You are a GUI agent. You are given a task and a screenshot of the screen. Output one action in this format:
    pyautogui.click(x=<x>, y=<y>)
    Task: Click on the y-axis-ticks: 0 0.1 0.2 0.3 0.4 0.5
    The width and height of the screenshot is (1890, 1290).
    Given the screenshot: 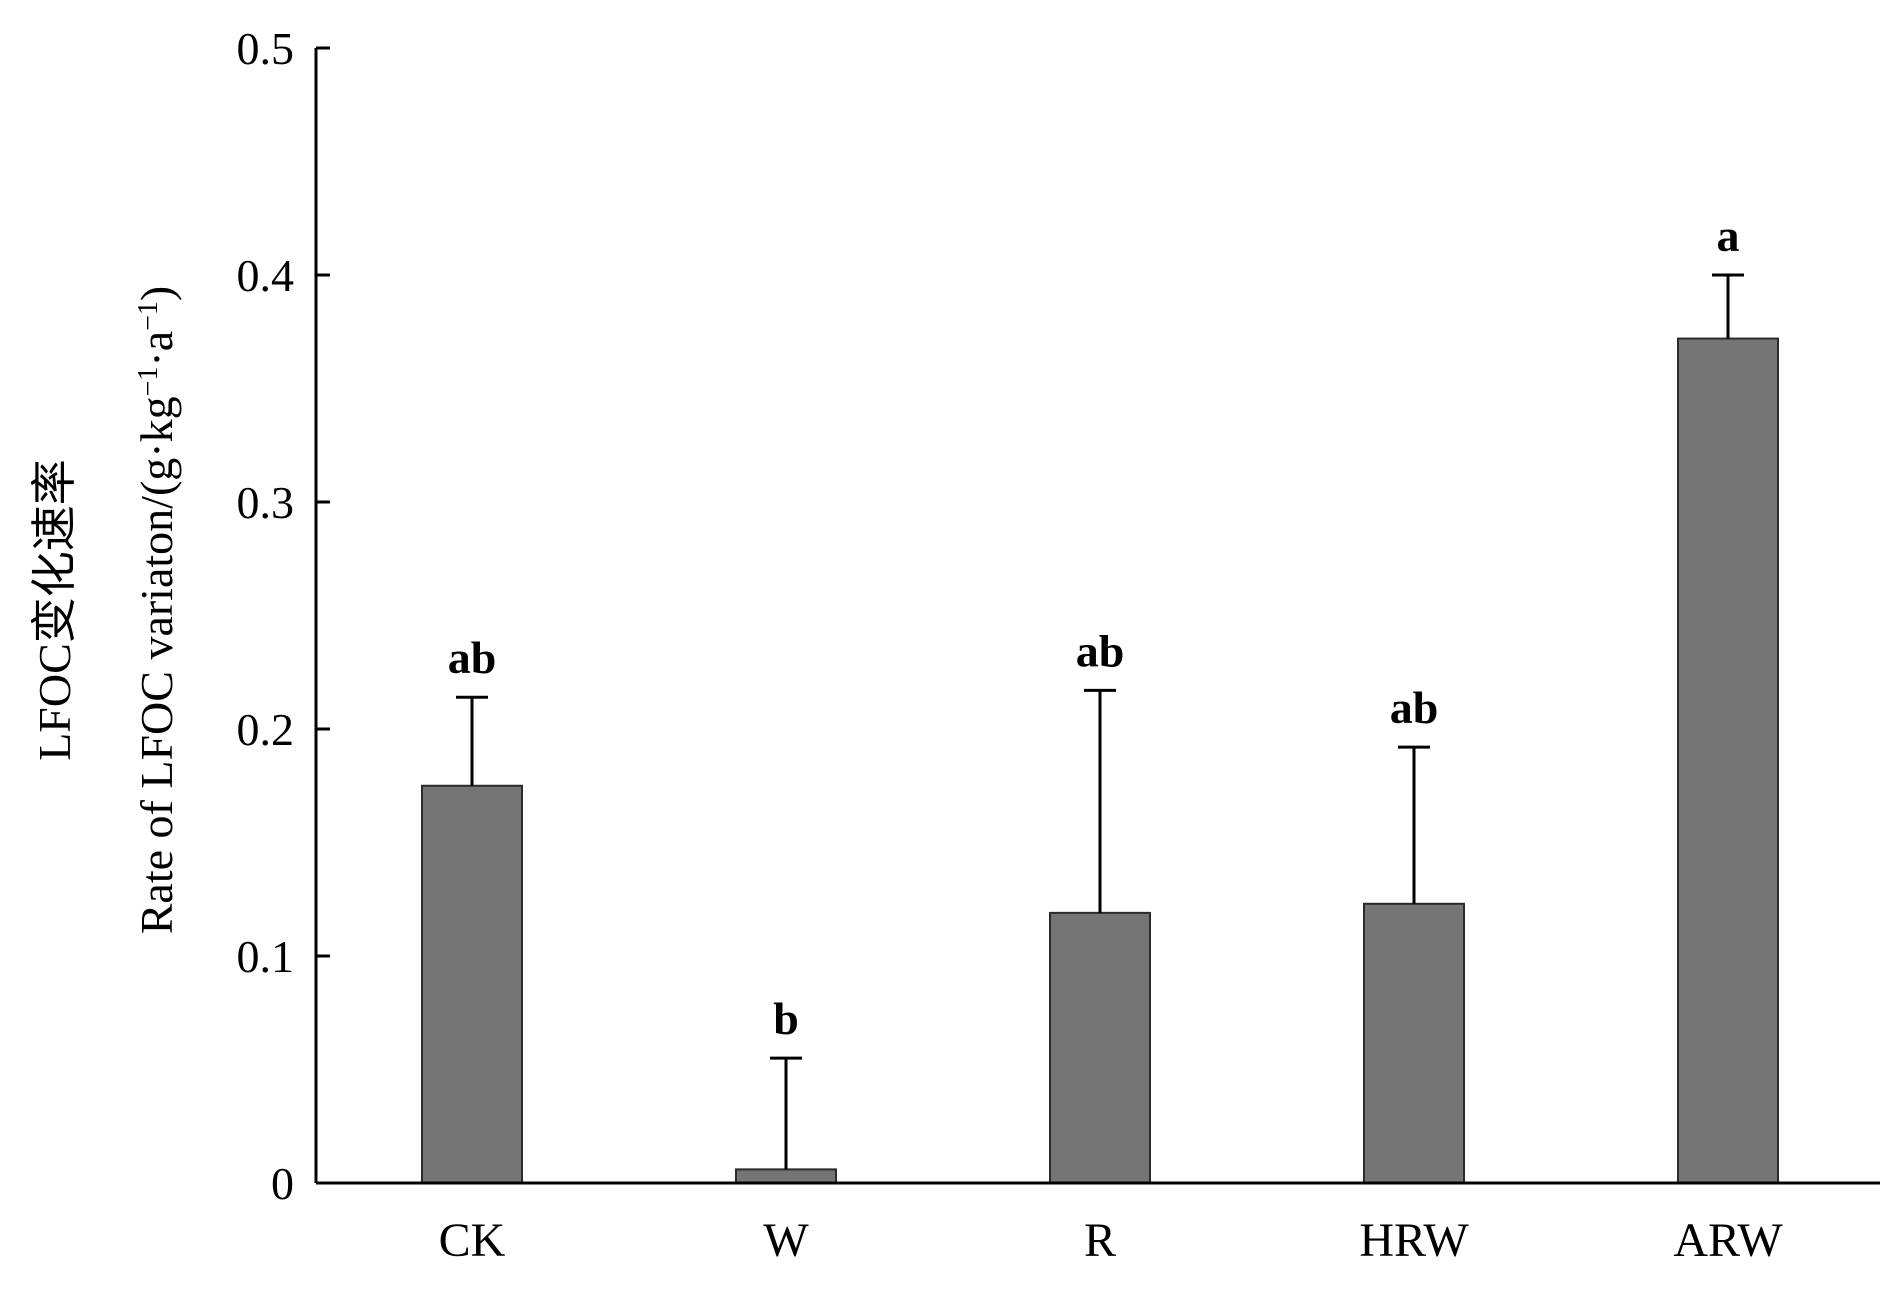 What is the action you would take?
    pyautogui.click(x=283, y=616)
    